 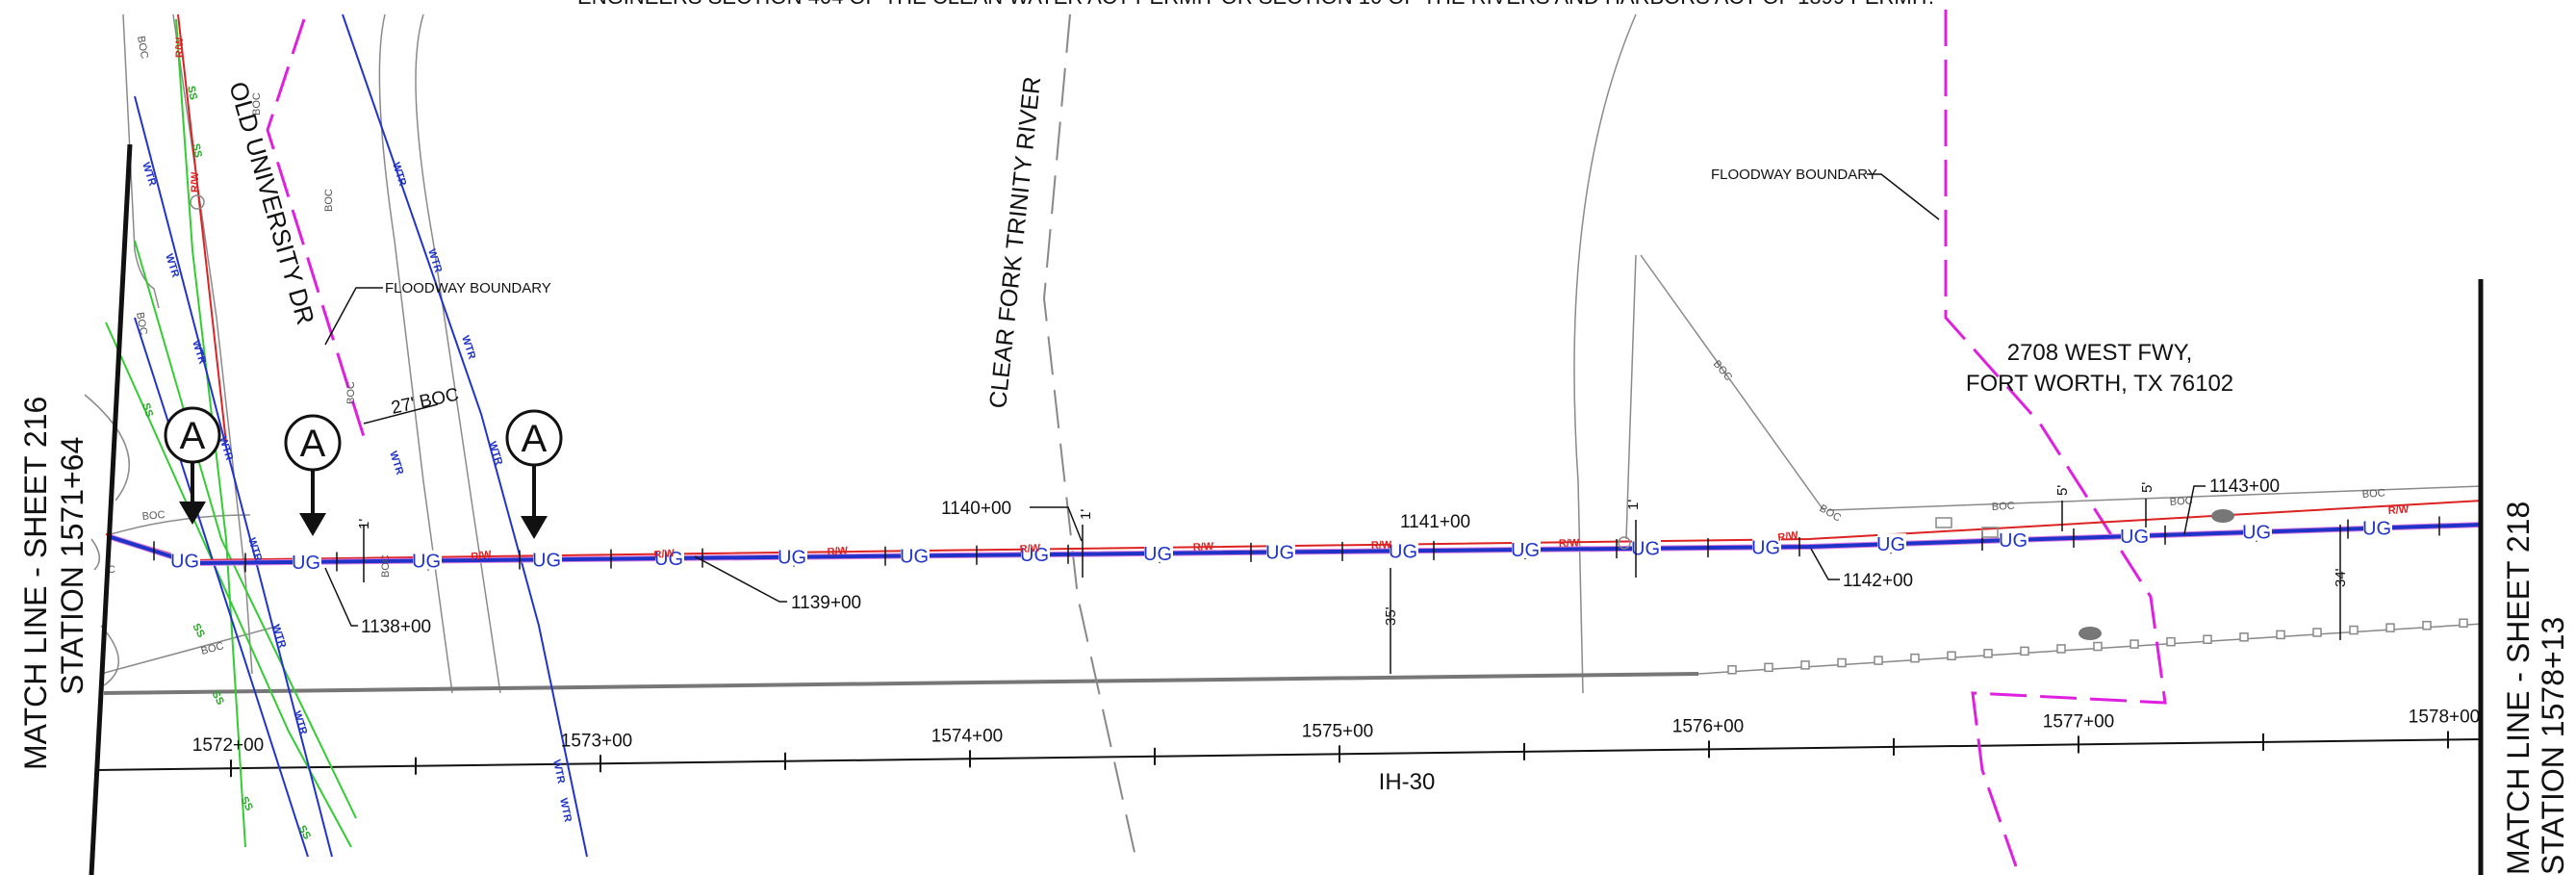 I want to click on match-line-left-station: STATION 1571+64, so click(x=72, y=566).